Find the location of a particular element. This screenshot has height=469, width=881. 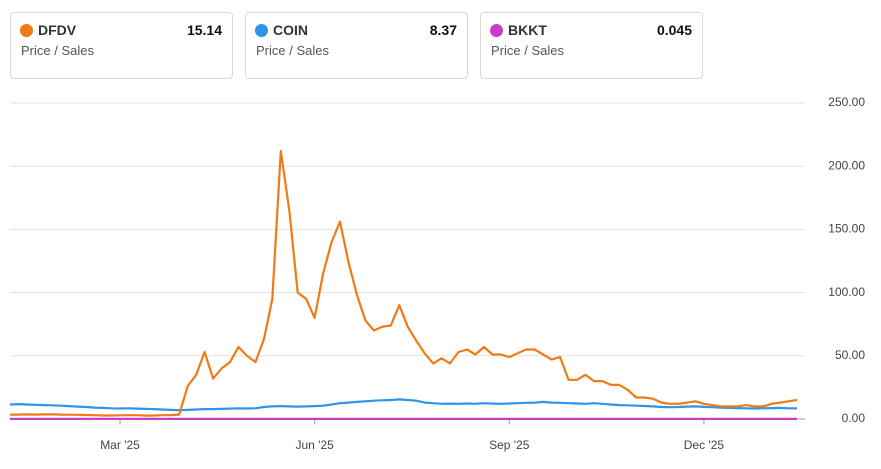

legend-value: 15.14 is located at coordinates (204, 30).